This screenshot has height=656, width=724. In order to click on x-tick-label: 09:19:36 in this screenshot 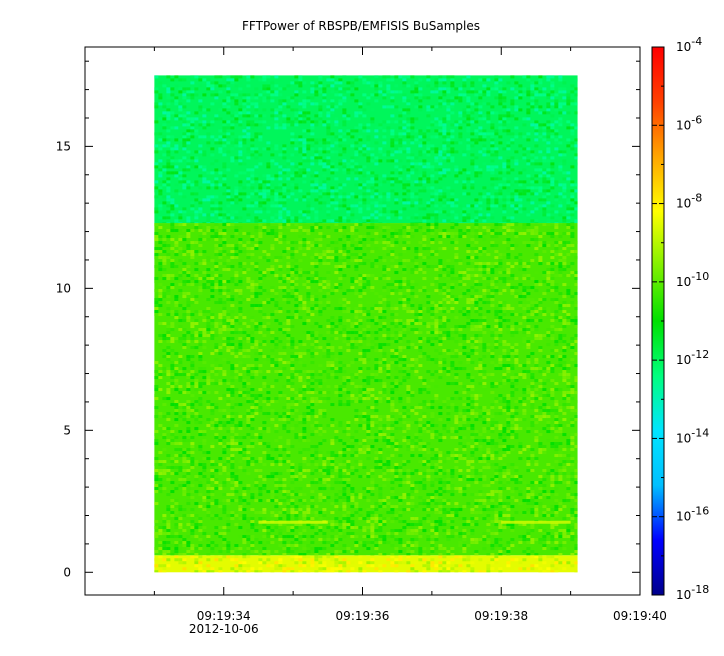, I will do `click(363, 616)`.